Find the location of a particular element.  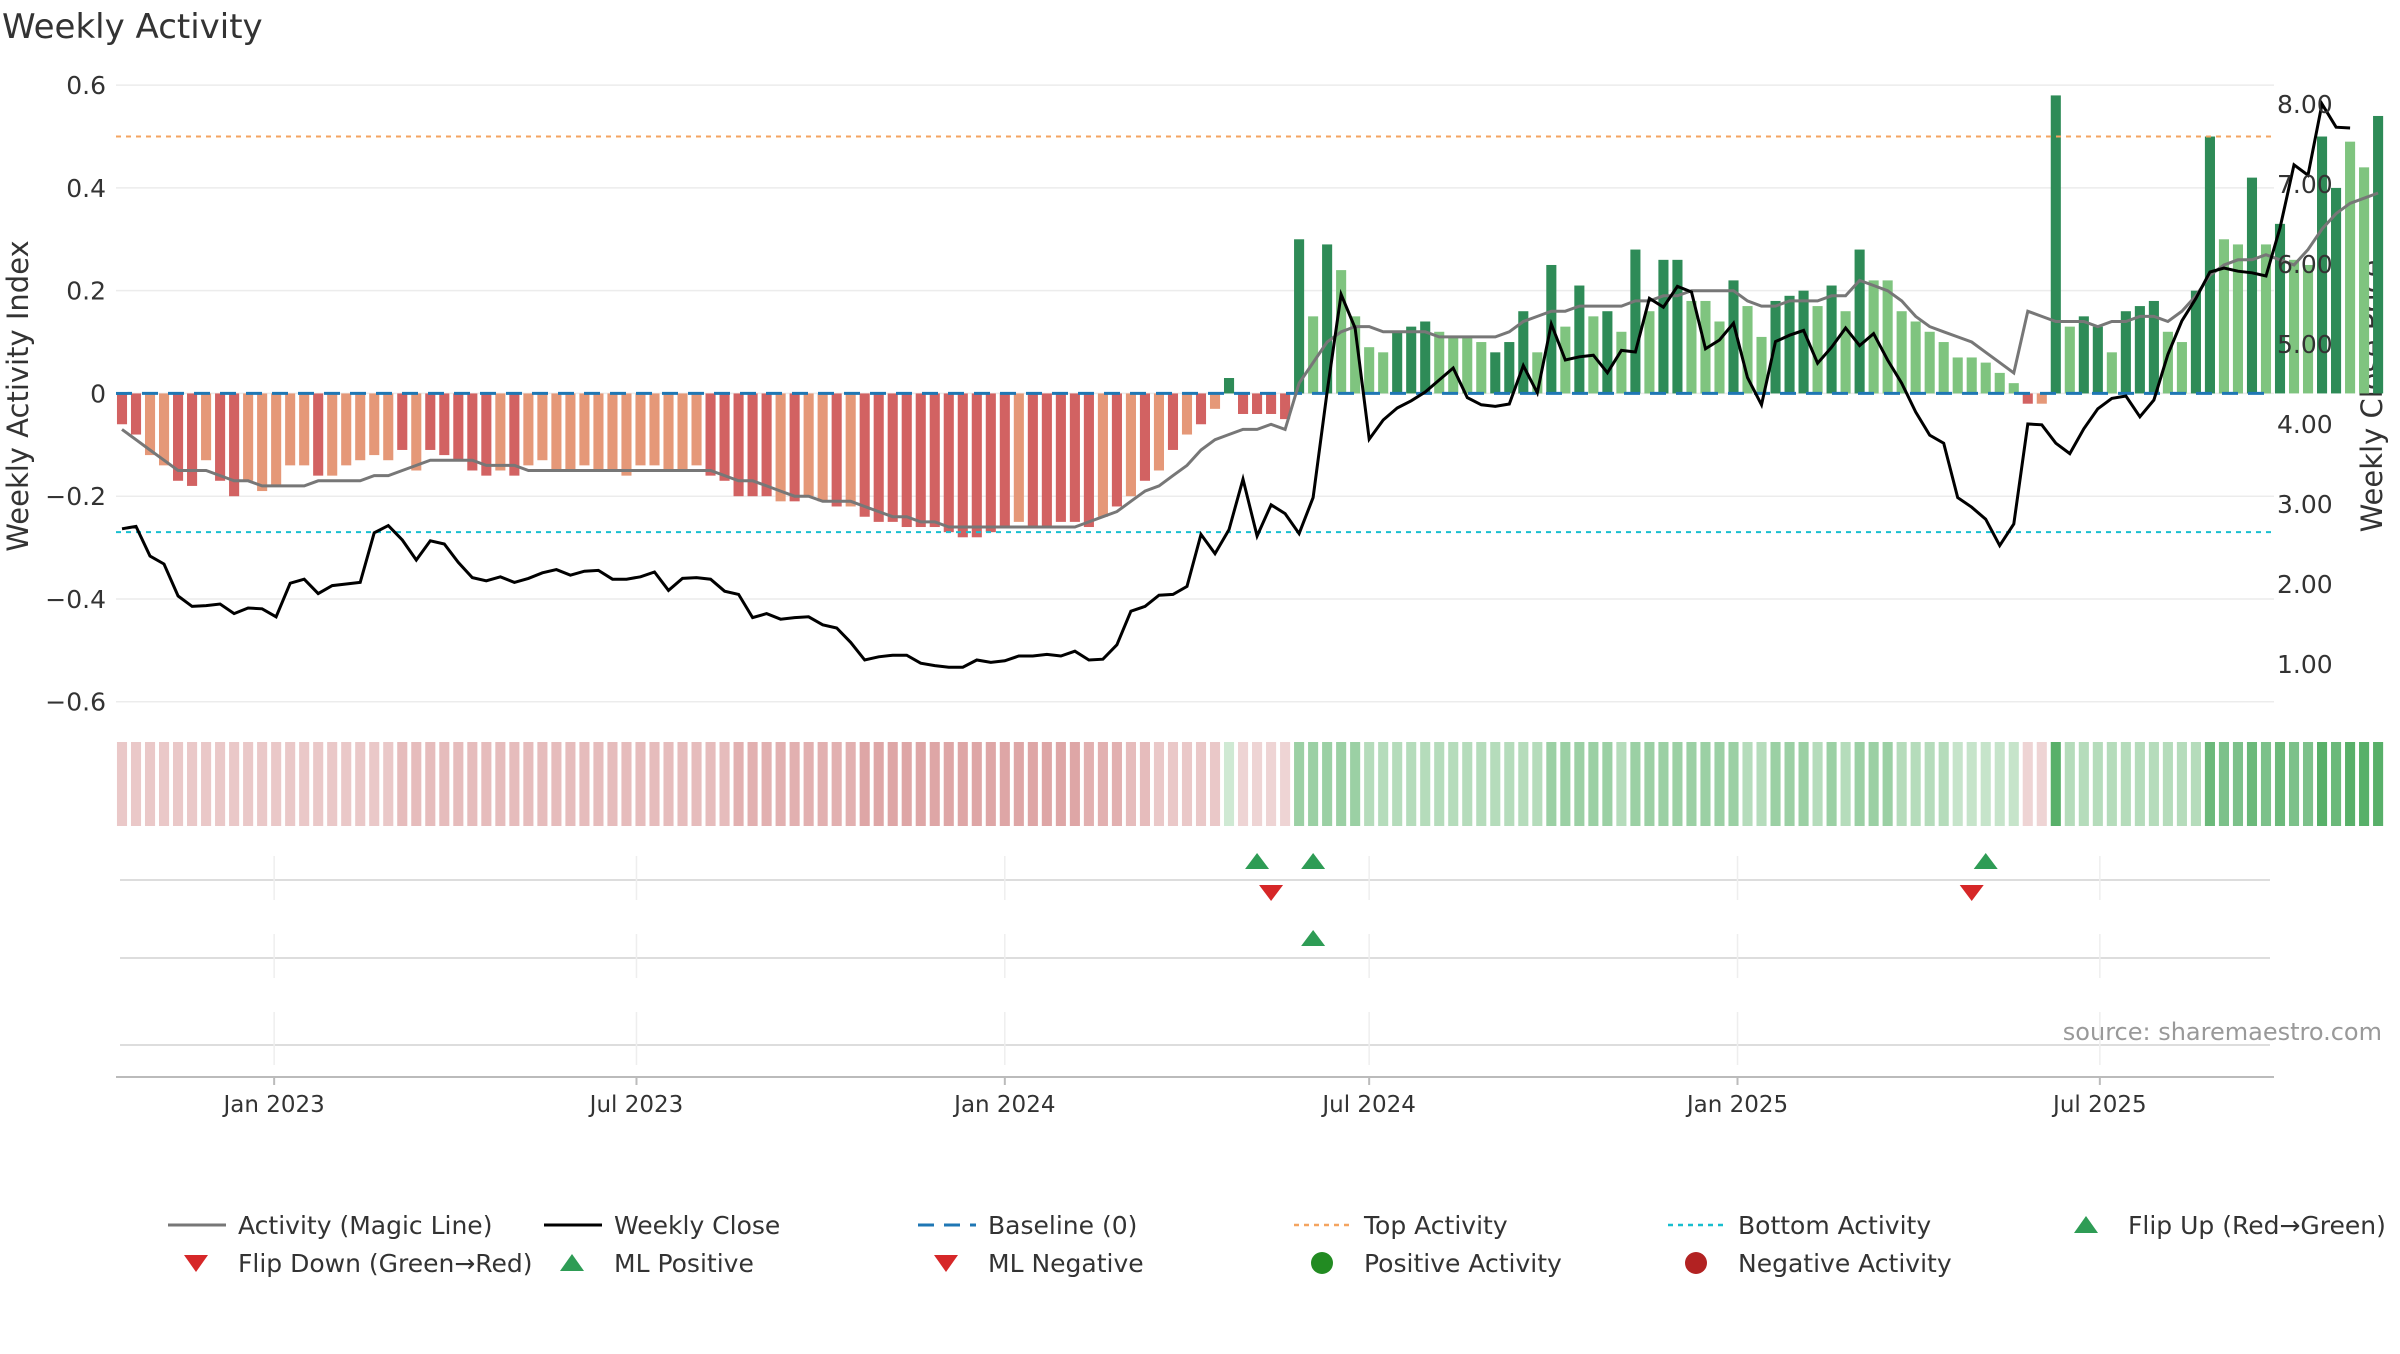

chart-title: Weekly Activity is located at coordinates (132, 27).